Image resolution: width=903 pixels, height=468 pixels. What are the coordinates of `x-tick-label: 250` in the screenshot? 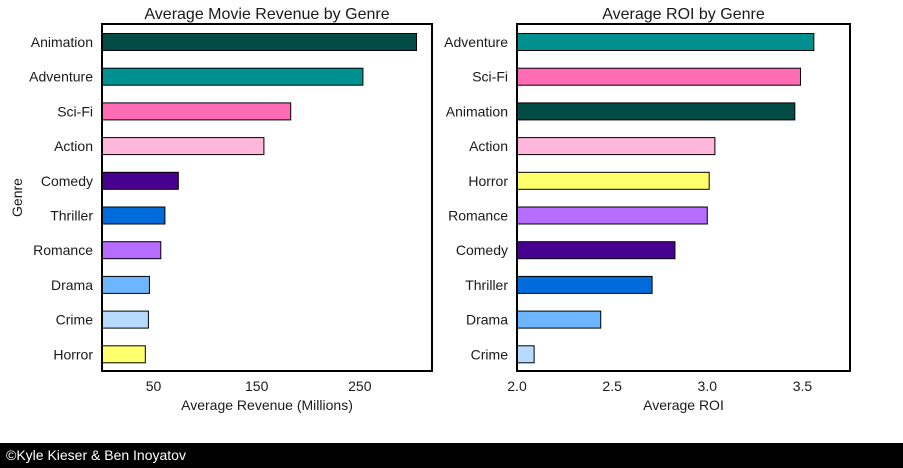 It's located at (360, 386).